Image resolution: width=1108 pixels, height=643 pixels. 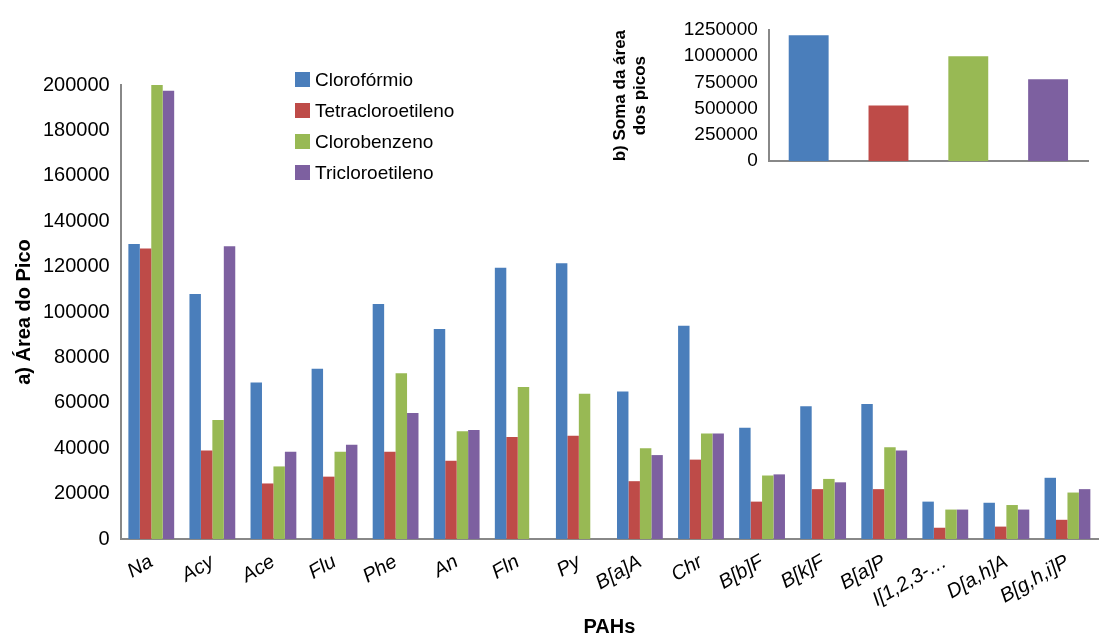 What do you see at coordinates (720, 55) in the screenshot?
I see `y-tick-label: 1000000` at bounding box center [720, 55].